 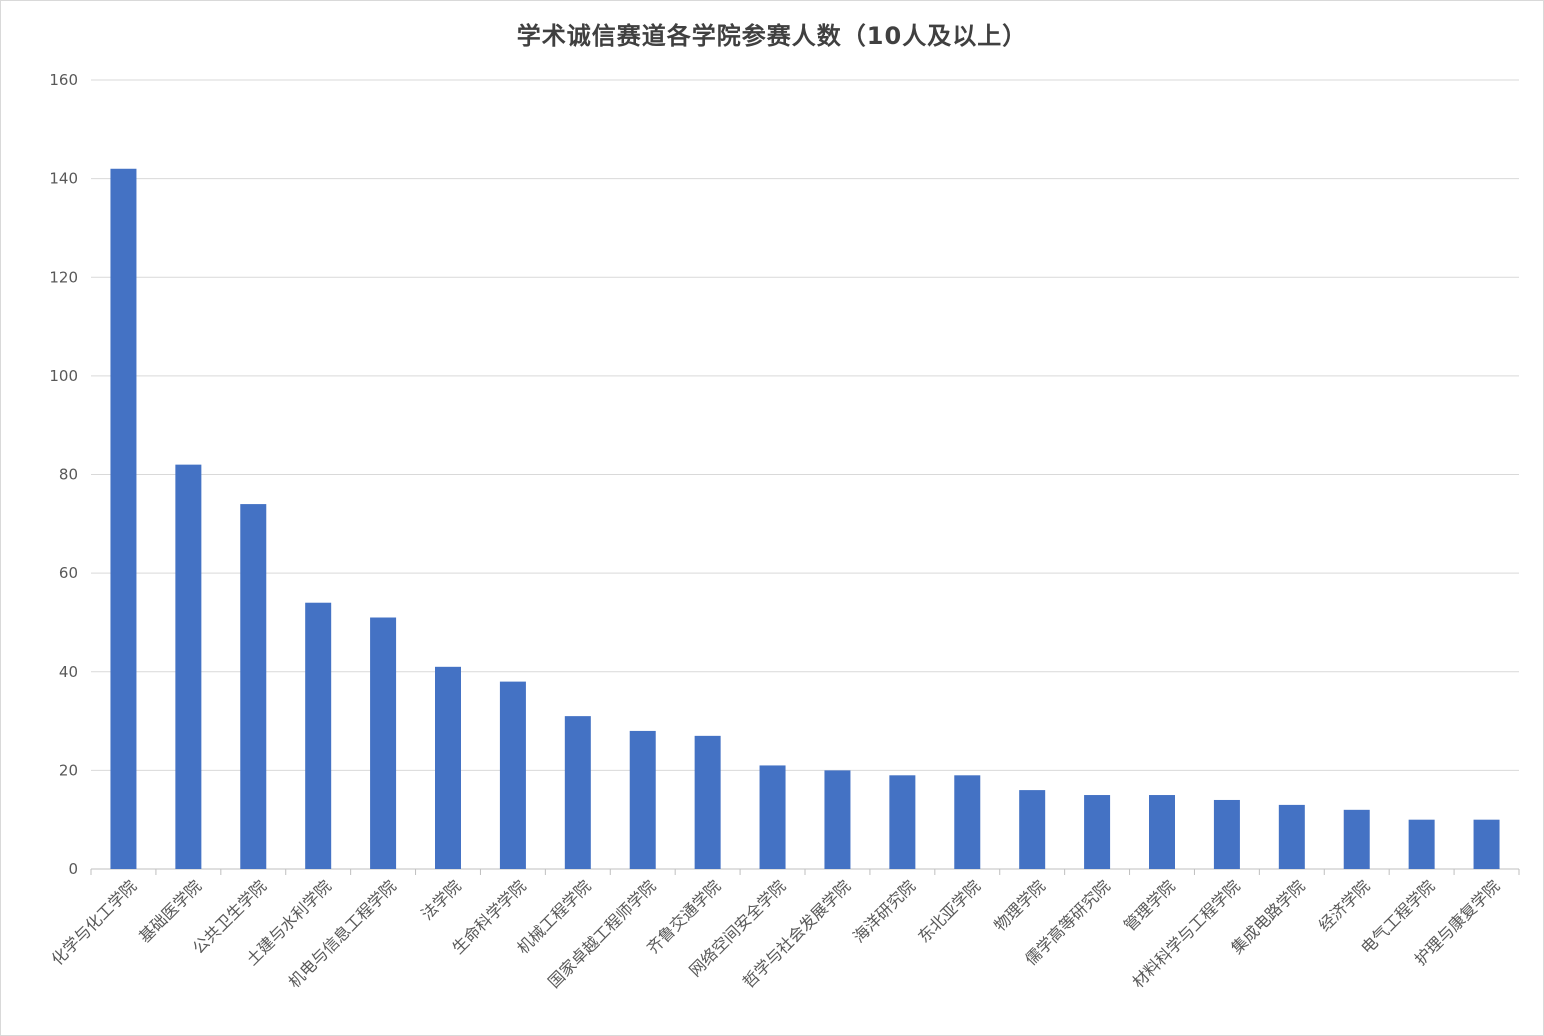 What do you see at coordinates (601, 933) in the screenshot?
I see `x-category-label: 国家卓越工程师学院` at bounding box center [601, 933].